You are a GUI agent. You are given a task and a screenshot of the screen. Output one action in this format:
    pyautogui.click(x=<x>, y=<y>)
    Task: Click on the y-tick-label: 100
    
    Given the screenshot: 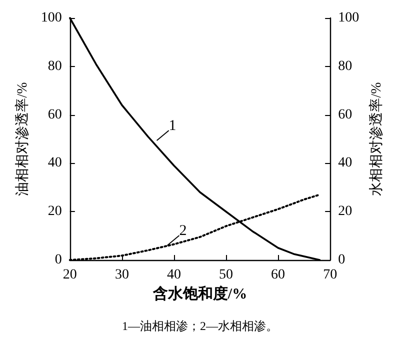 What is the action you would take?
    pyautogui.click(x=51, y=18)
    